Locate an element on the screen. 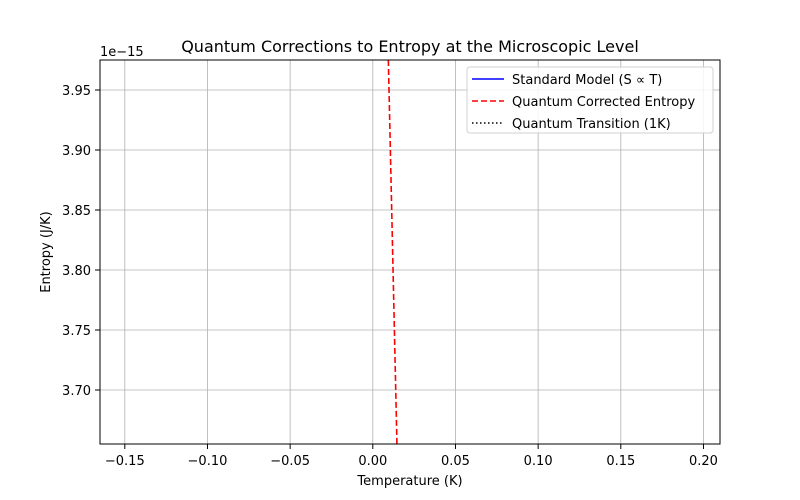 The width and height of the screenshot is (800, 500). y-tick-label: 3.70 is located at coordinates (76, 391).